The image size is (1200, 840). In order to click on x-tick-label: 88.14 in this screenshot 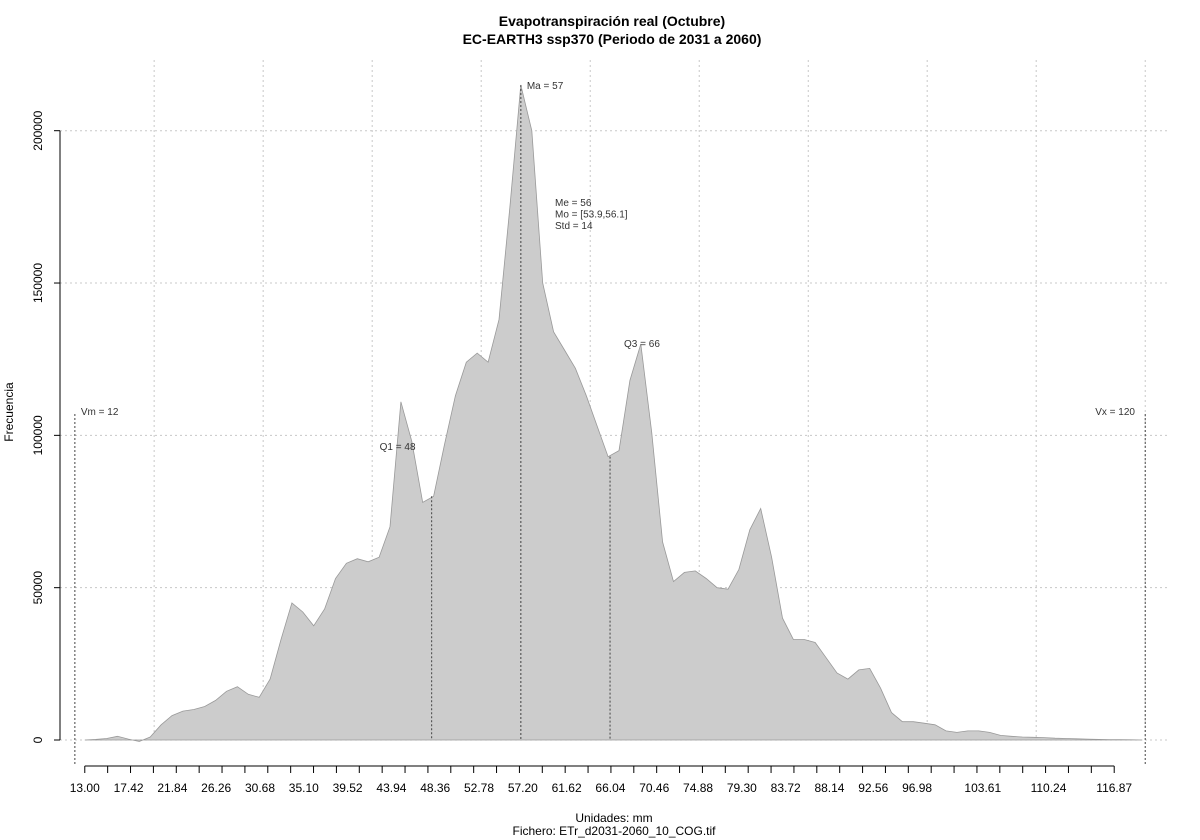, I will do `click(829, 788)`.